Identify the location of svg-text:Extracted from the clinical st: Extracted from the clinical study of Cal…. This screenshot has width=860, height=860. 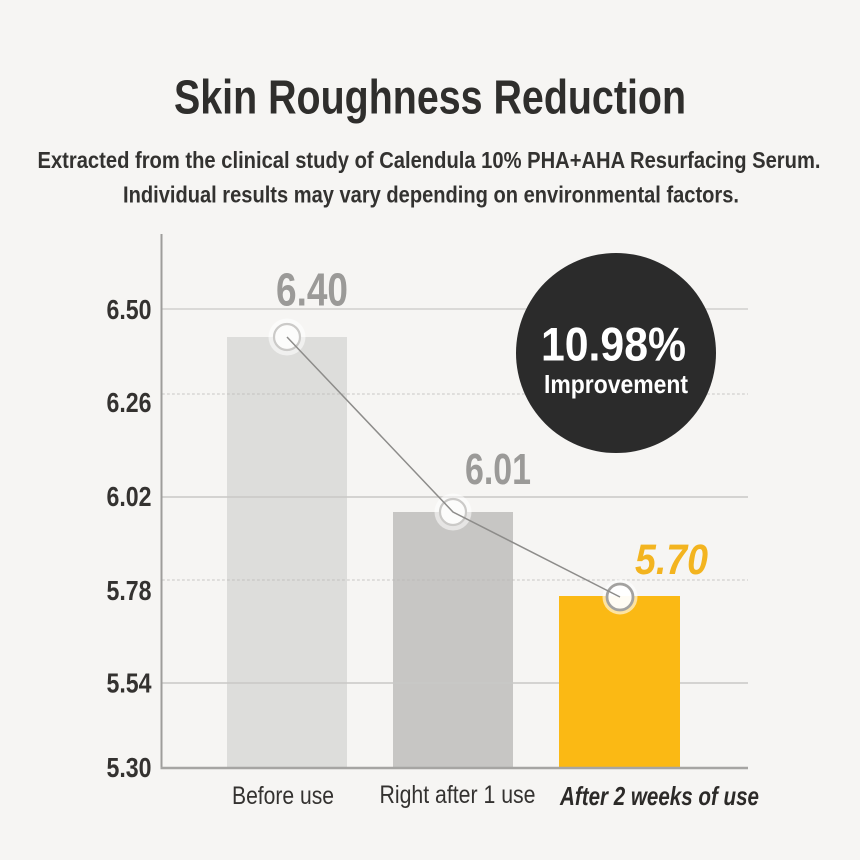
(429, 160).